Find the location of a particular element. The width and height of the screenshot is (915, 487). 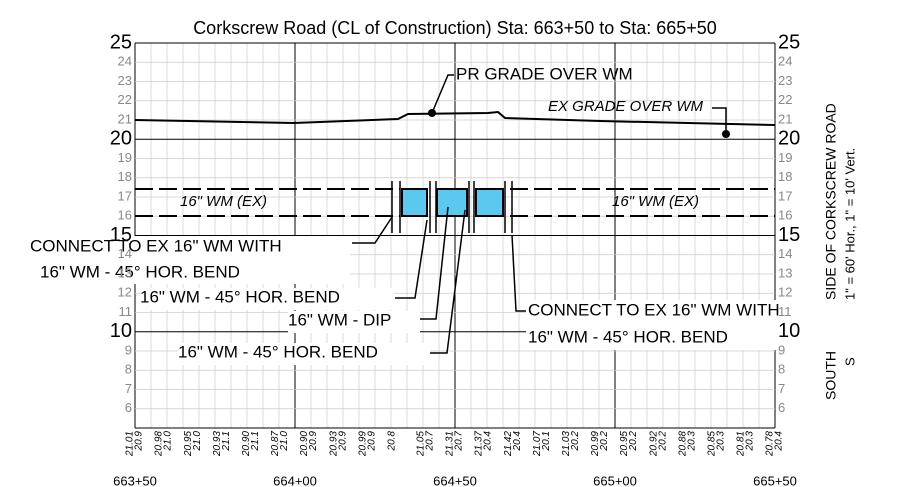

elevation-value: 21.42 is located at coordinates (508, 444).